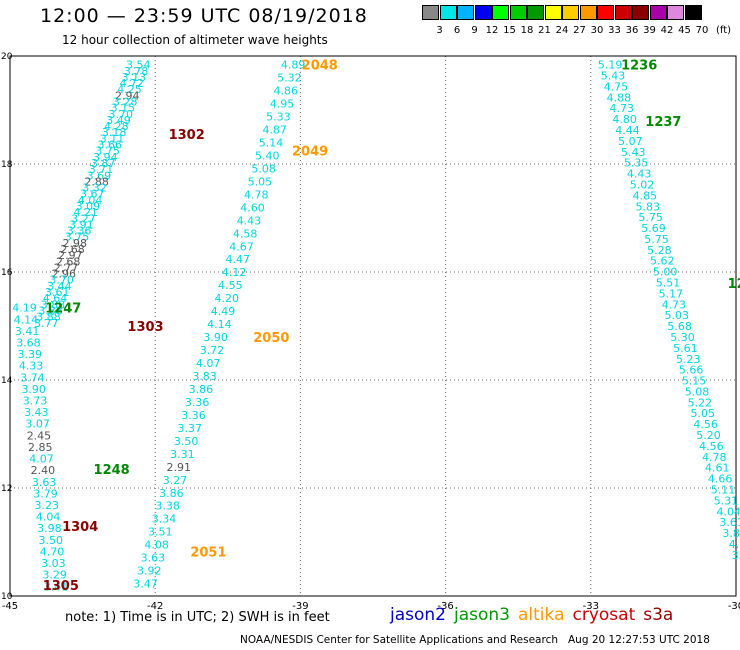 The width and height of the screenshot is (740, 650). I want to click on wave-height-label: 4.47, so click(238, 259).